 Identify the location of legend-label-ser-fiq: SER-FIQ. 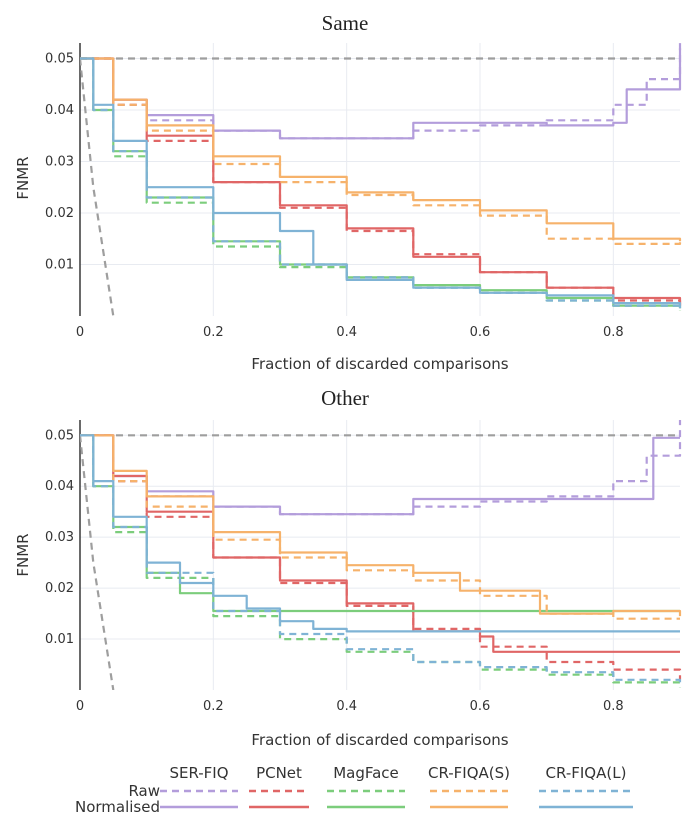
(198, 773).